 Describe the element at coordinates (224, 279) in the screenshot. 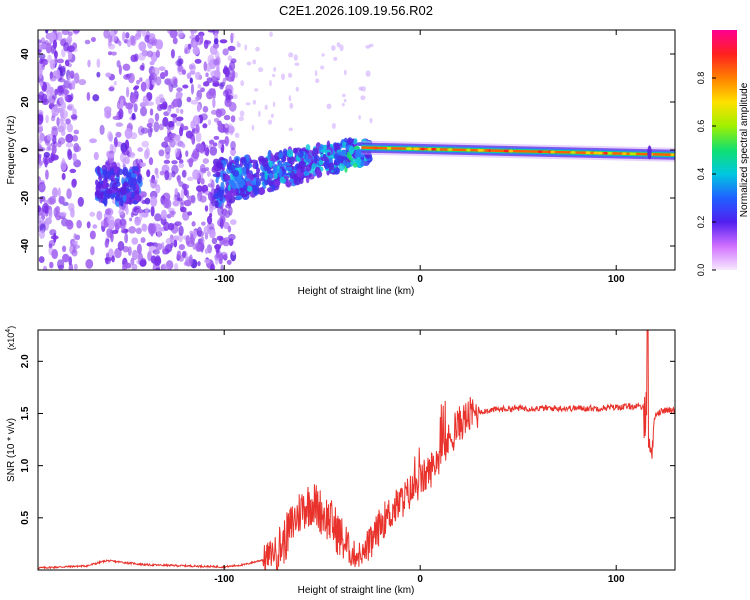

I see `spectrogram-x-tick-label: -100` at that location.